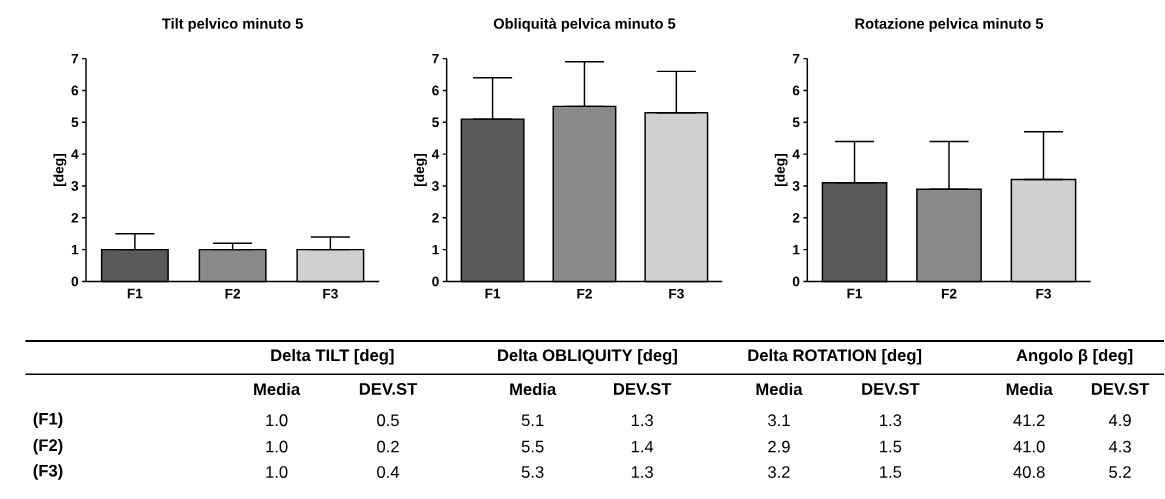 This screenshot has height=499, width=1165. What do you see at coordinates (332, 356) in the screenshot?
I see `text: Delta TILT [deg]` at bounding box center [332, 356].